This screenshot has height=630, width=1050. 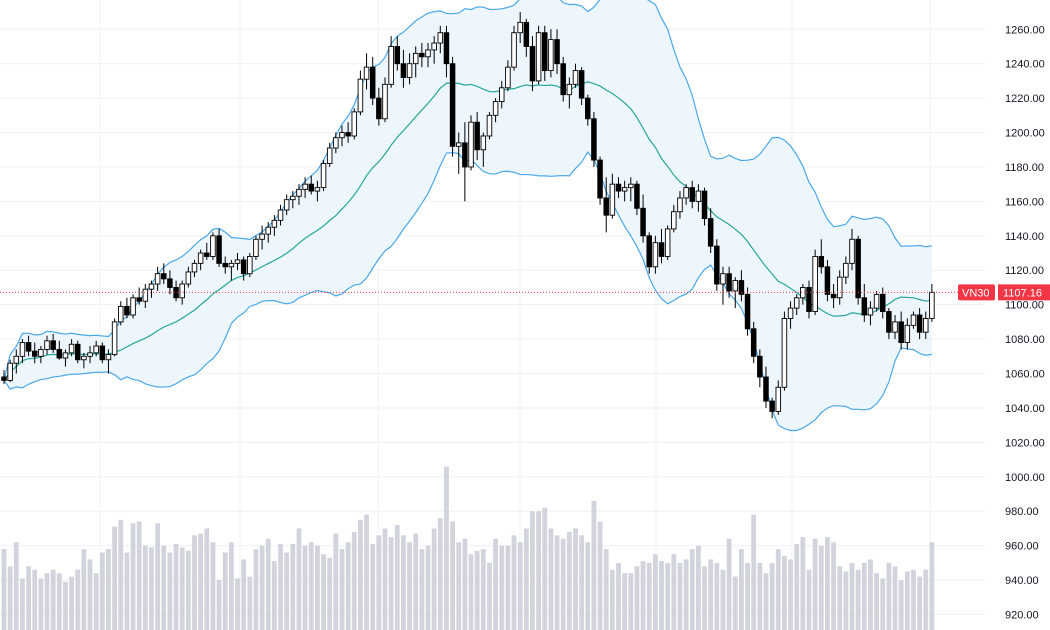 What do you see at coordinates (1024, 306) in the screenshot?
I see `y-tick-label: 1100.00` at bounding box center [1024, 306].